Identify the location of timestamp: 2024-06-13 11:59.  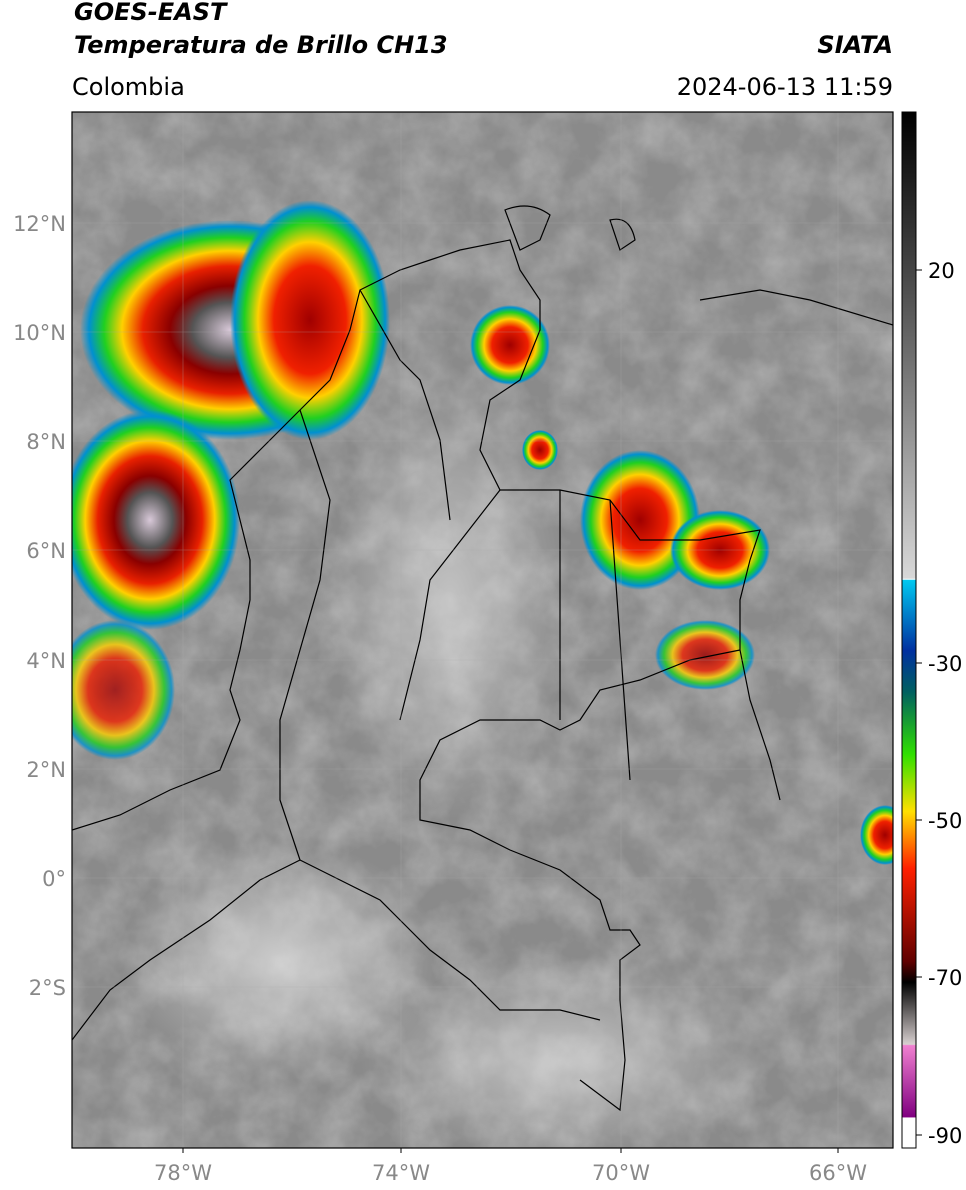
(785, 87).